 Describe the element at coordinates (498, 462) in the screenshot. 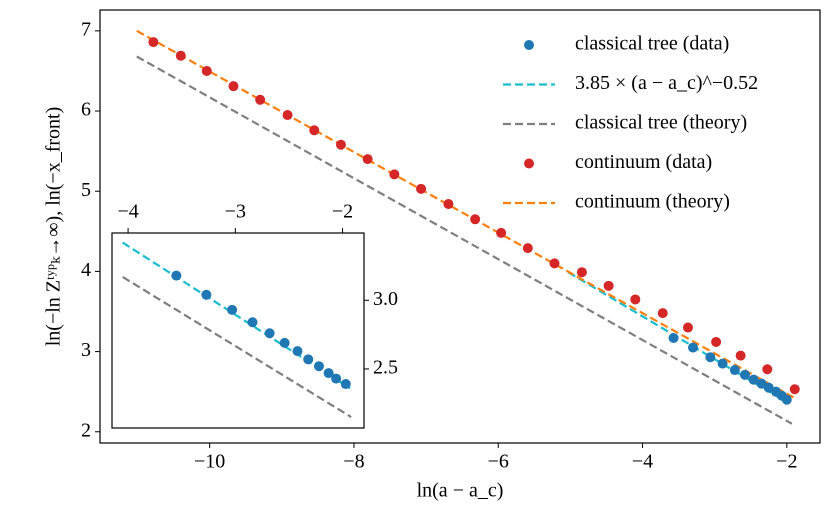

I see `x-tick-label: −6` at that location.